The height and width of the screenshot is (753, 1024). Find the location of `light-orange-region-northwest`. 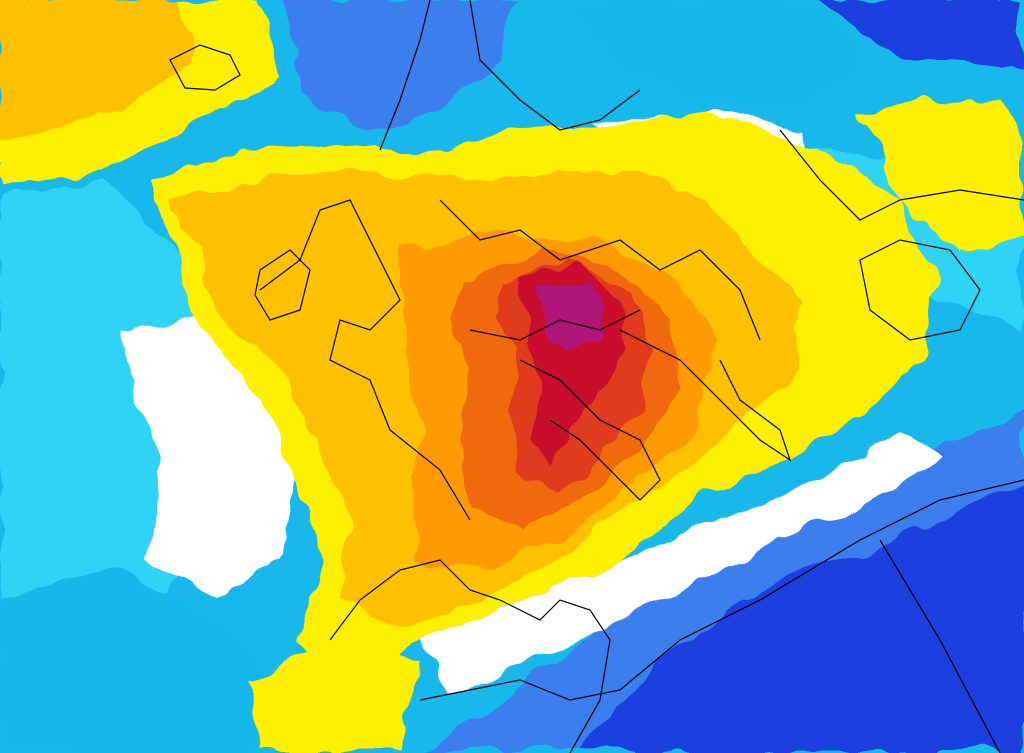

light-orange-region-northwest is located at coordinates (100, 70).